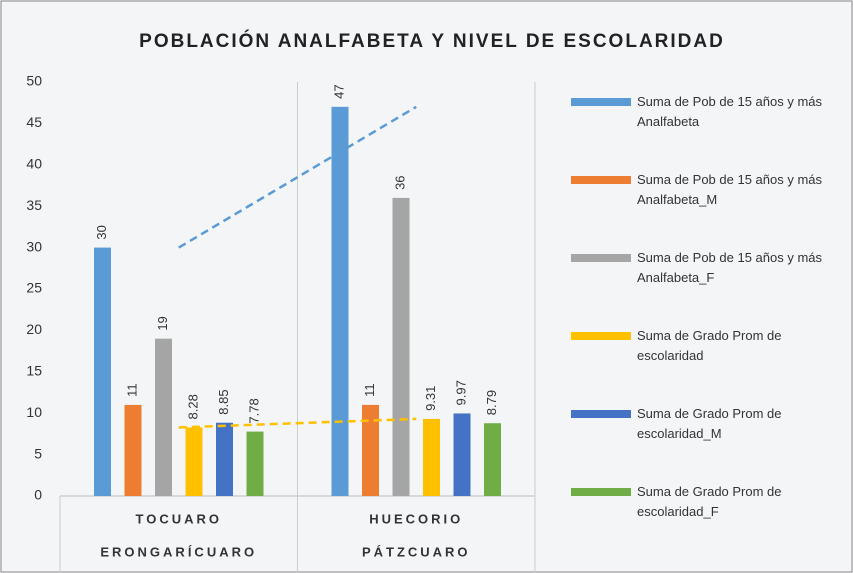  I want to click on x-tick-label: HUECORIO, so click(416, 518).